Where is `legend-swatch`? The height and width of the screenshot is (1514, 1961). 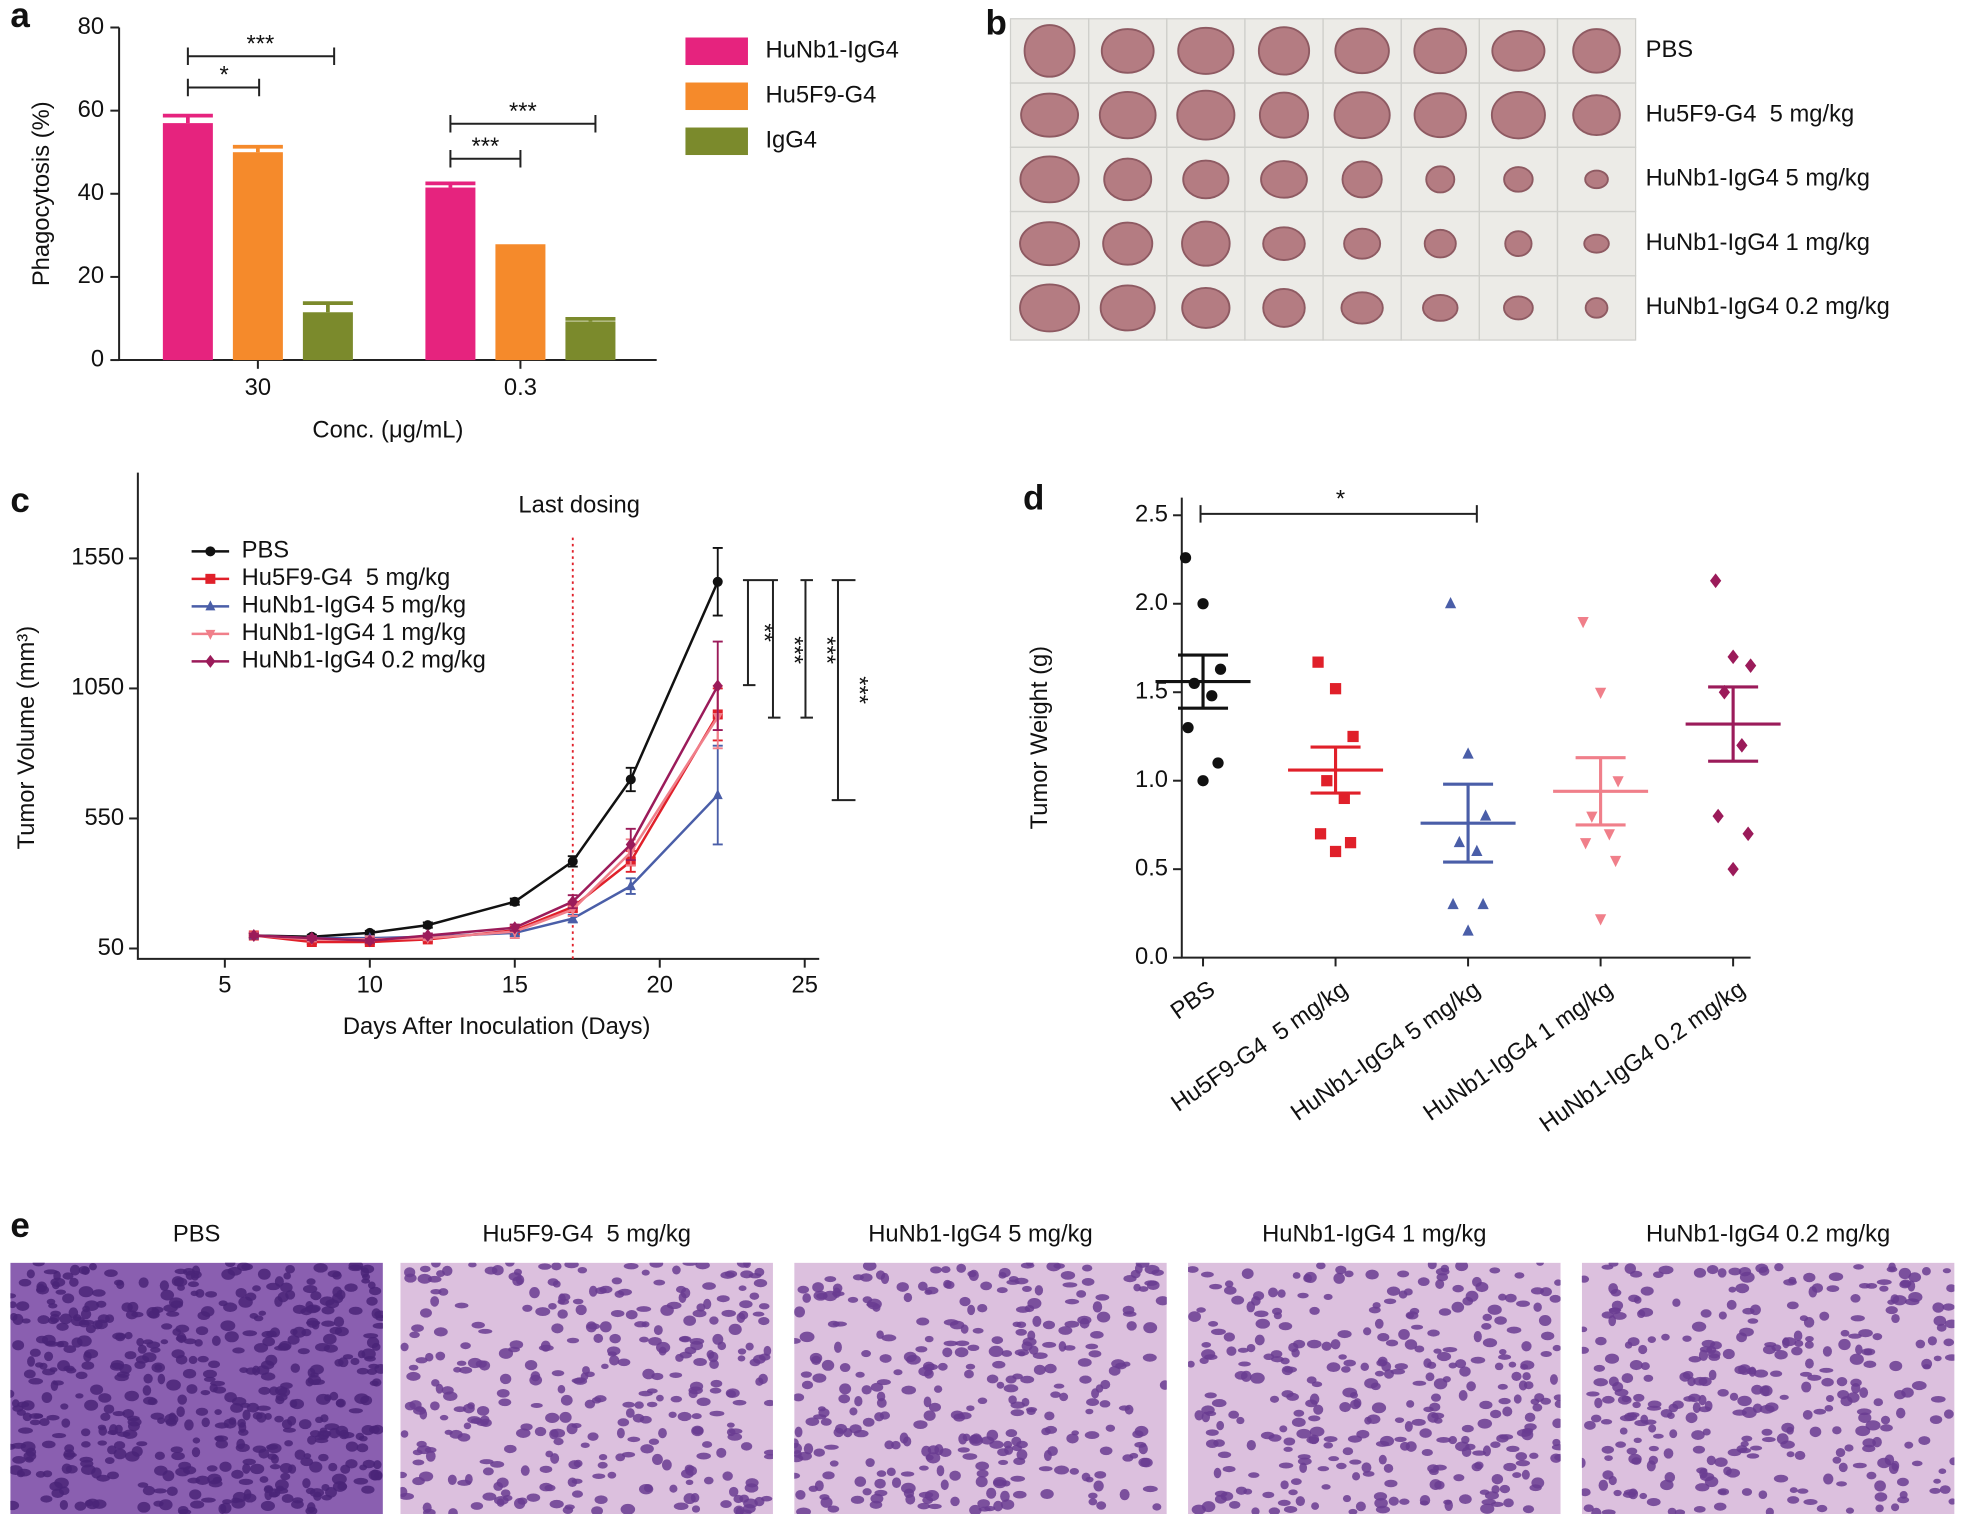 legend-swatch is located at coordinates (716, 51).